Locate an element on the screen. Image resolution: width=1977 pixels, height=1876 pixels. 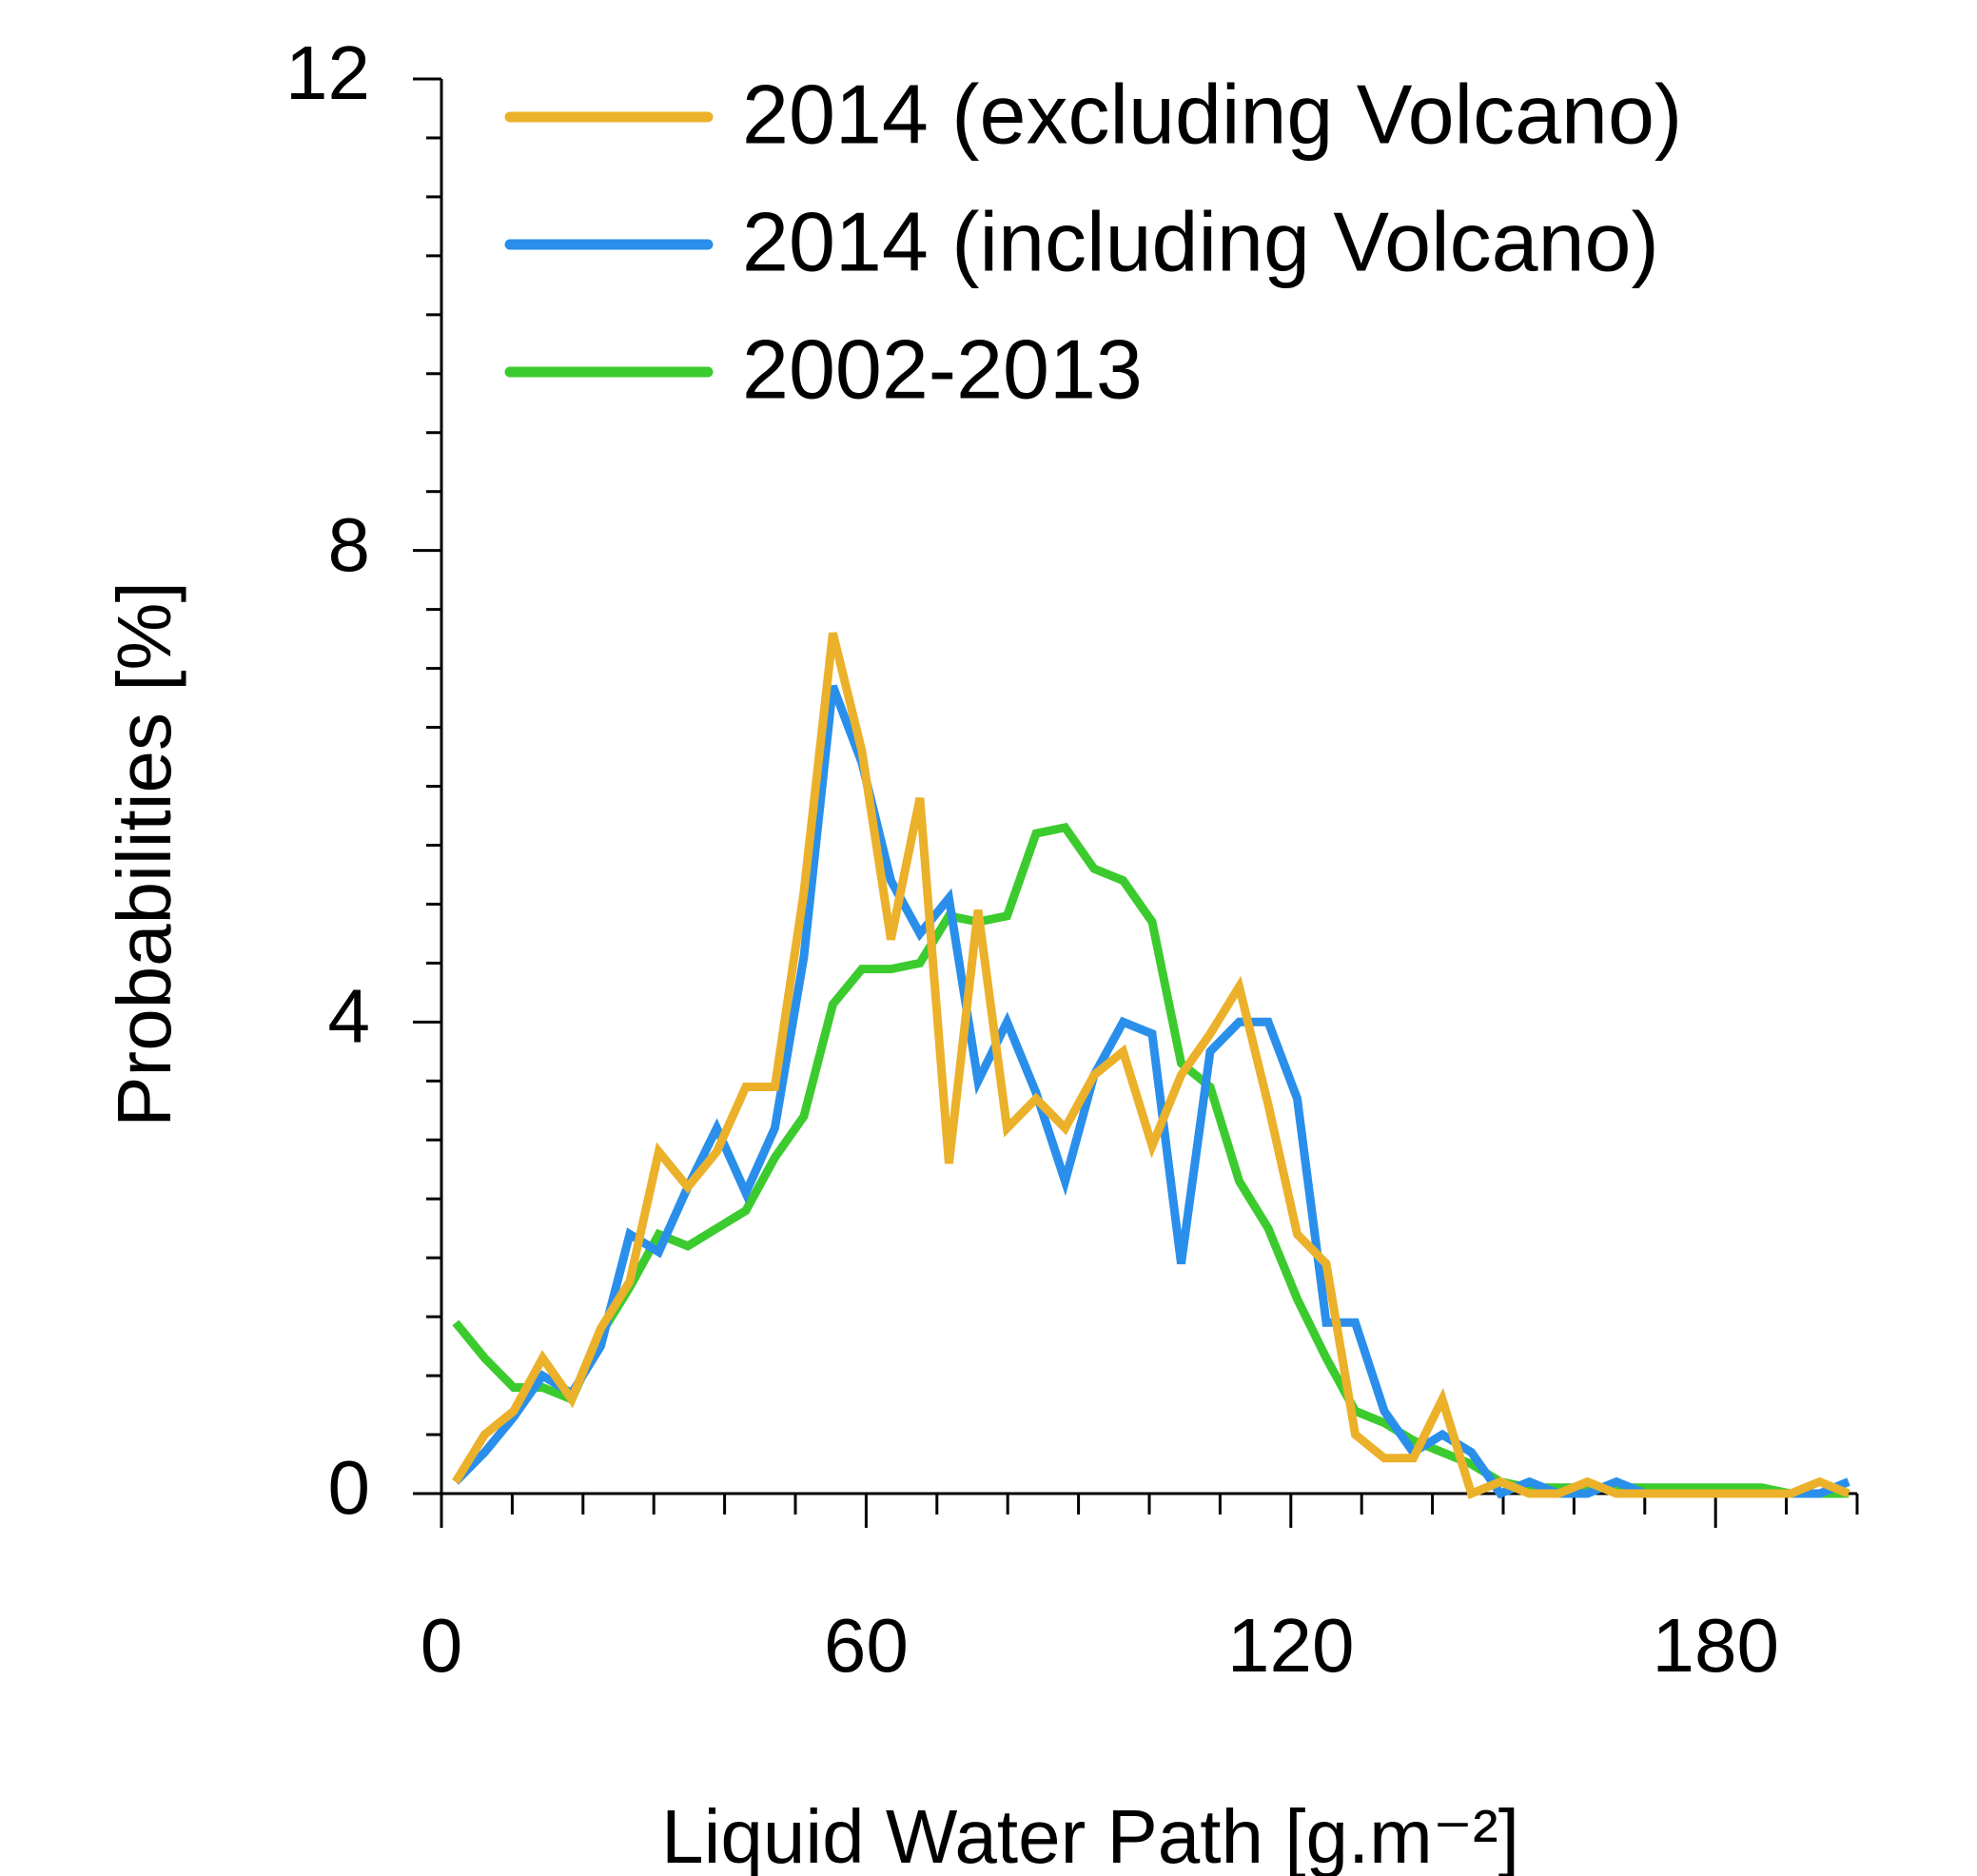
x-tick-label: 180 is located at coordinates (1715, 1645).